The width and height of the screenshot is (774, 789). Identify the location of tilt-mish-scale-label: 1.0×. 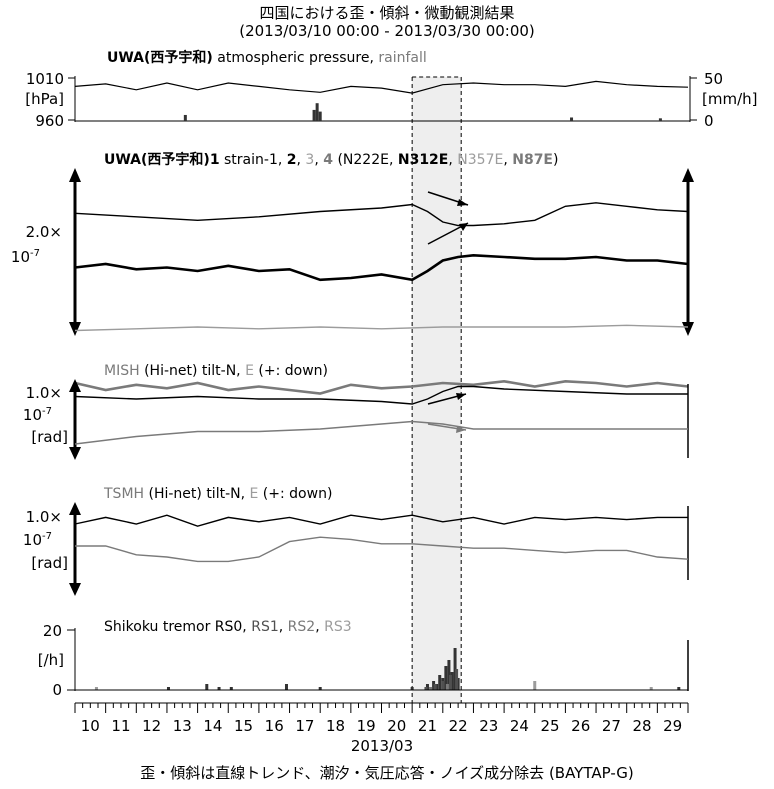
(44, 393).